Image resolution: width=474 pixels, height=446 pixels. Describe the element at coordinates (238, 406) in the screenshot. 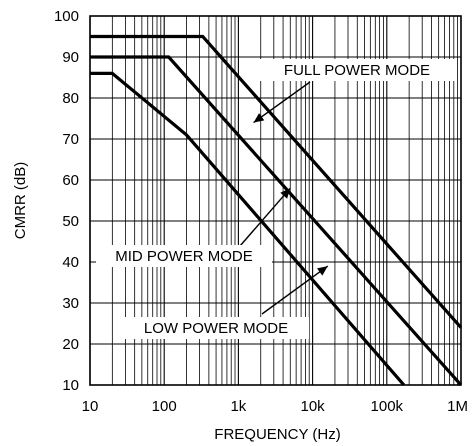

I see `x-tick-label: 1k` at that location.